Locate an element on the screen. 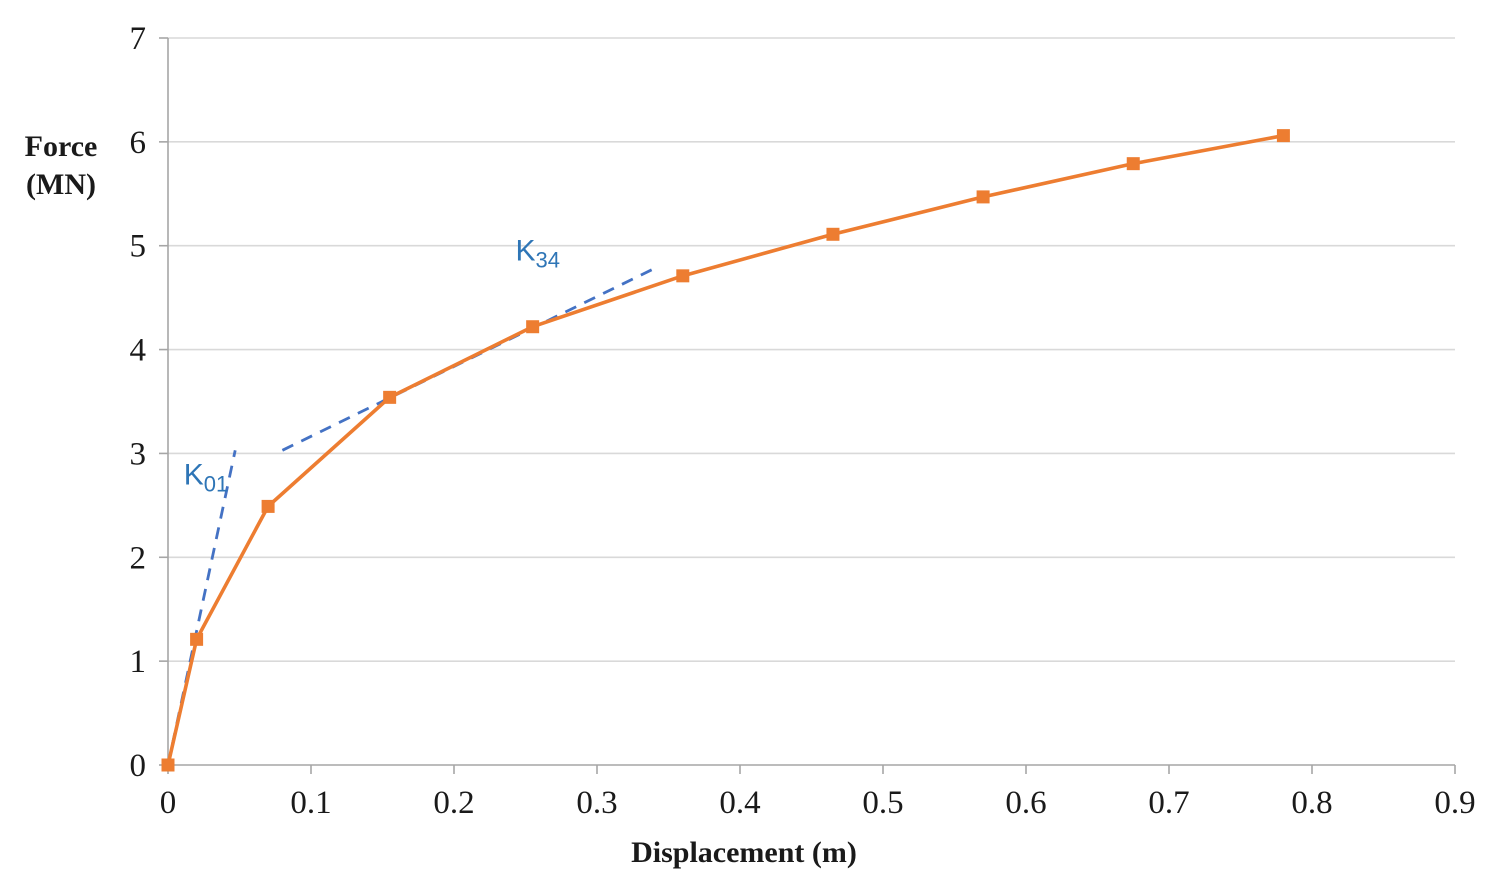 Image resolution: width=1488 pixels, height=885 pixels. K34-stiffness-line is located at coordinates (468, 359).